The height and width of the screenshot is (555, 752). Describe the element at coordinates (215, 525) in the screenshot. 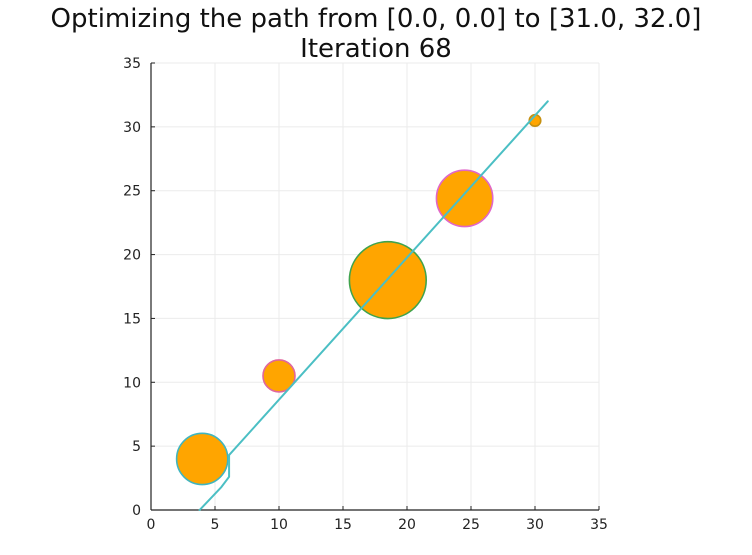

I see `x-tick-label: 5` at that location.